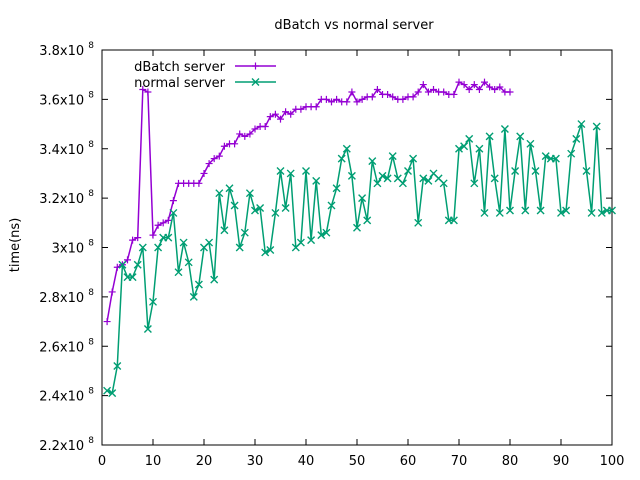 Image resolution: width=640 pixels, height=480 pixels. I want to click on y-tick-label: 3.8x10 8, so click(66, 50).